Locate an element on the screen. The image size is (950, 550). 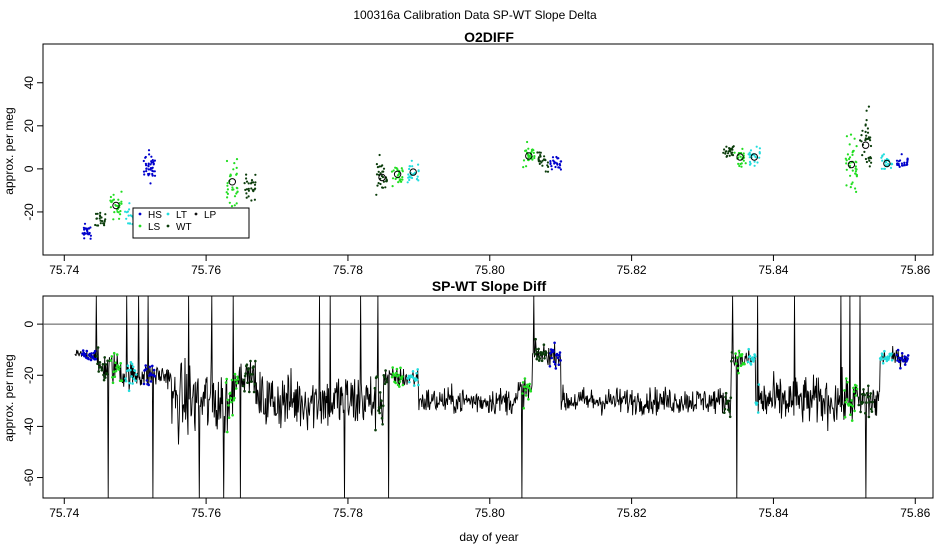
legend-box is located at coordinates (191, 223).